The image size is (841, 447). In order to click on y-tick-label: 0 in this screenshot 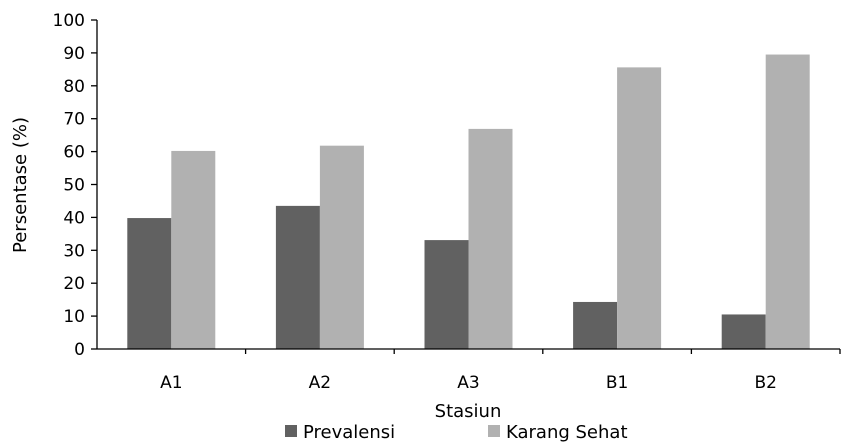, I will do `click(79, 350)`.